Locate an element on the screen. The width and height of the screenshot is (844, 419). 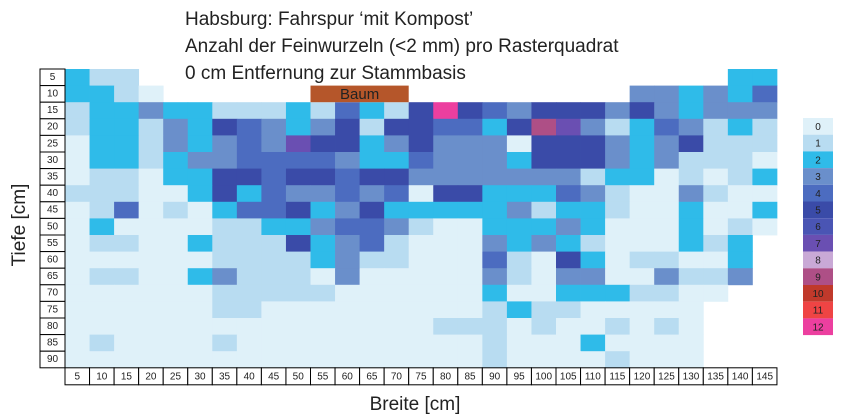
x-tick-label: 55 is located at coordinates (323, 376).